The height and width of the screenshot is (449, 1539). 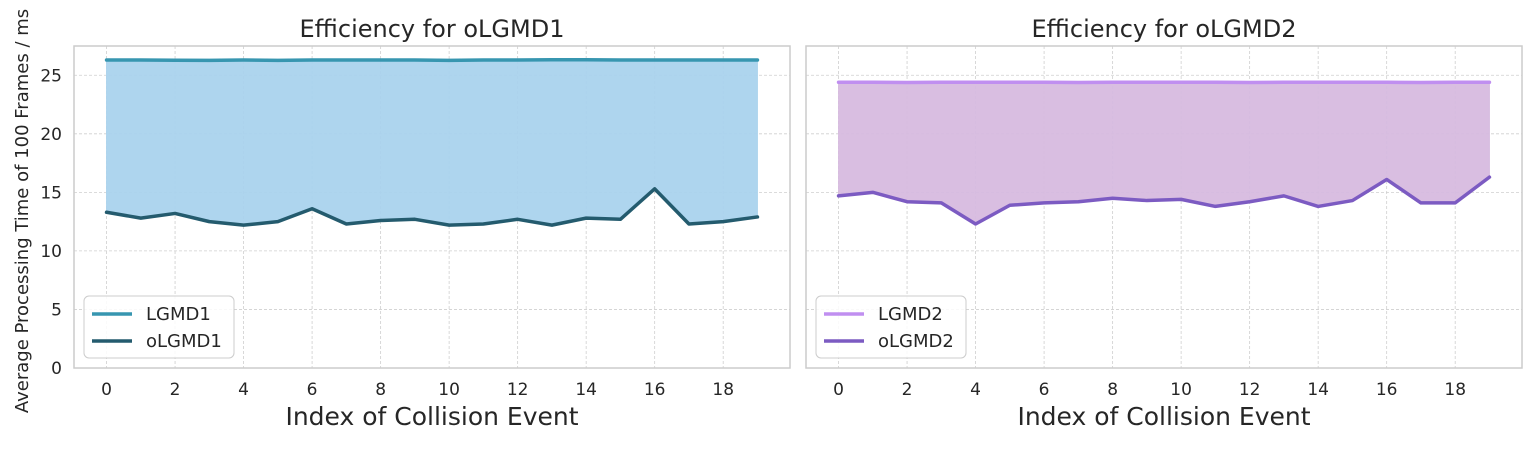 What do you see at coordinates (432, 60) in the screenshot?
I see `series-line-LGMD1` at bounding box center [432, 60].